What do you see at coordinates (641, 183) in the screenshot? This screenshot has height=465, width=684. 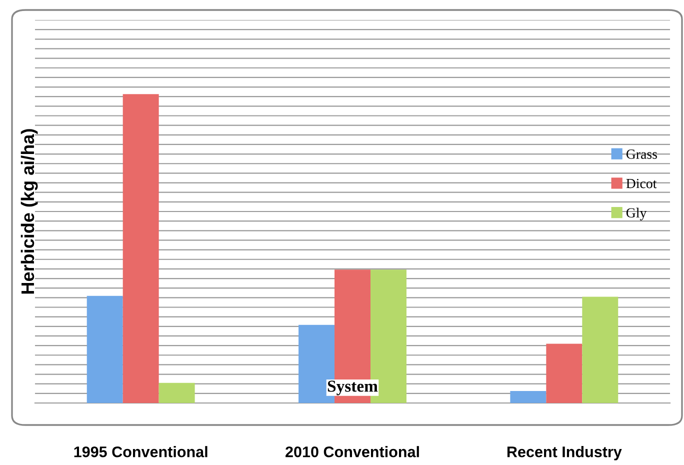 I see `legend-label: Dicot` at bounding box center [641, 183].